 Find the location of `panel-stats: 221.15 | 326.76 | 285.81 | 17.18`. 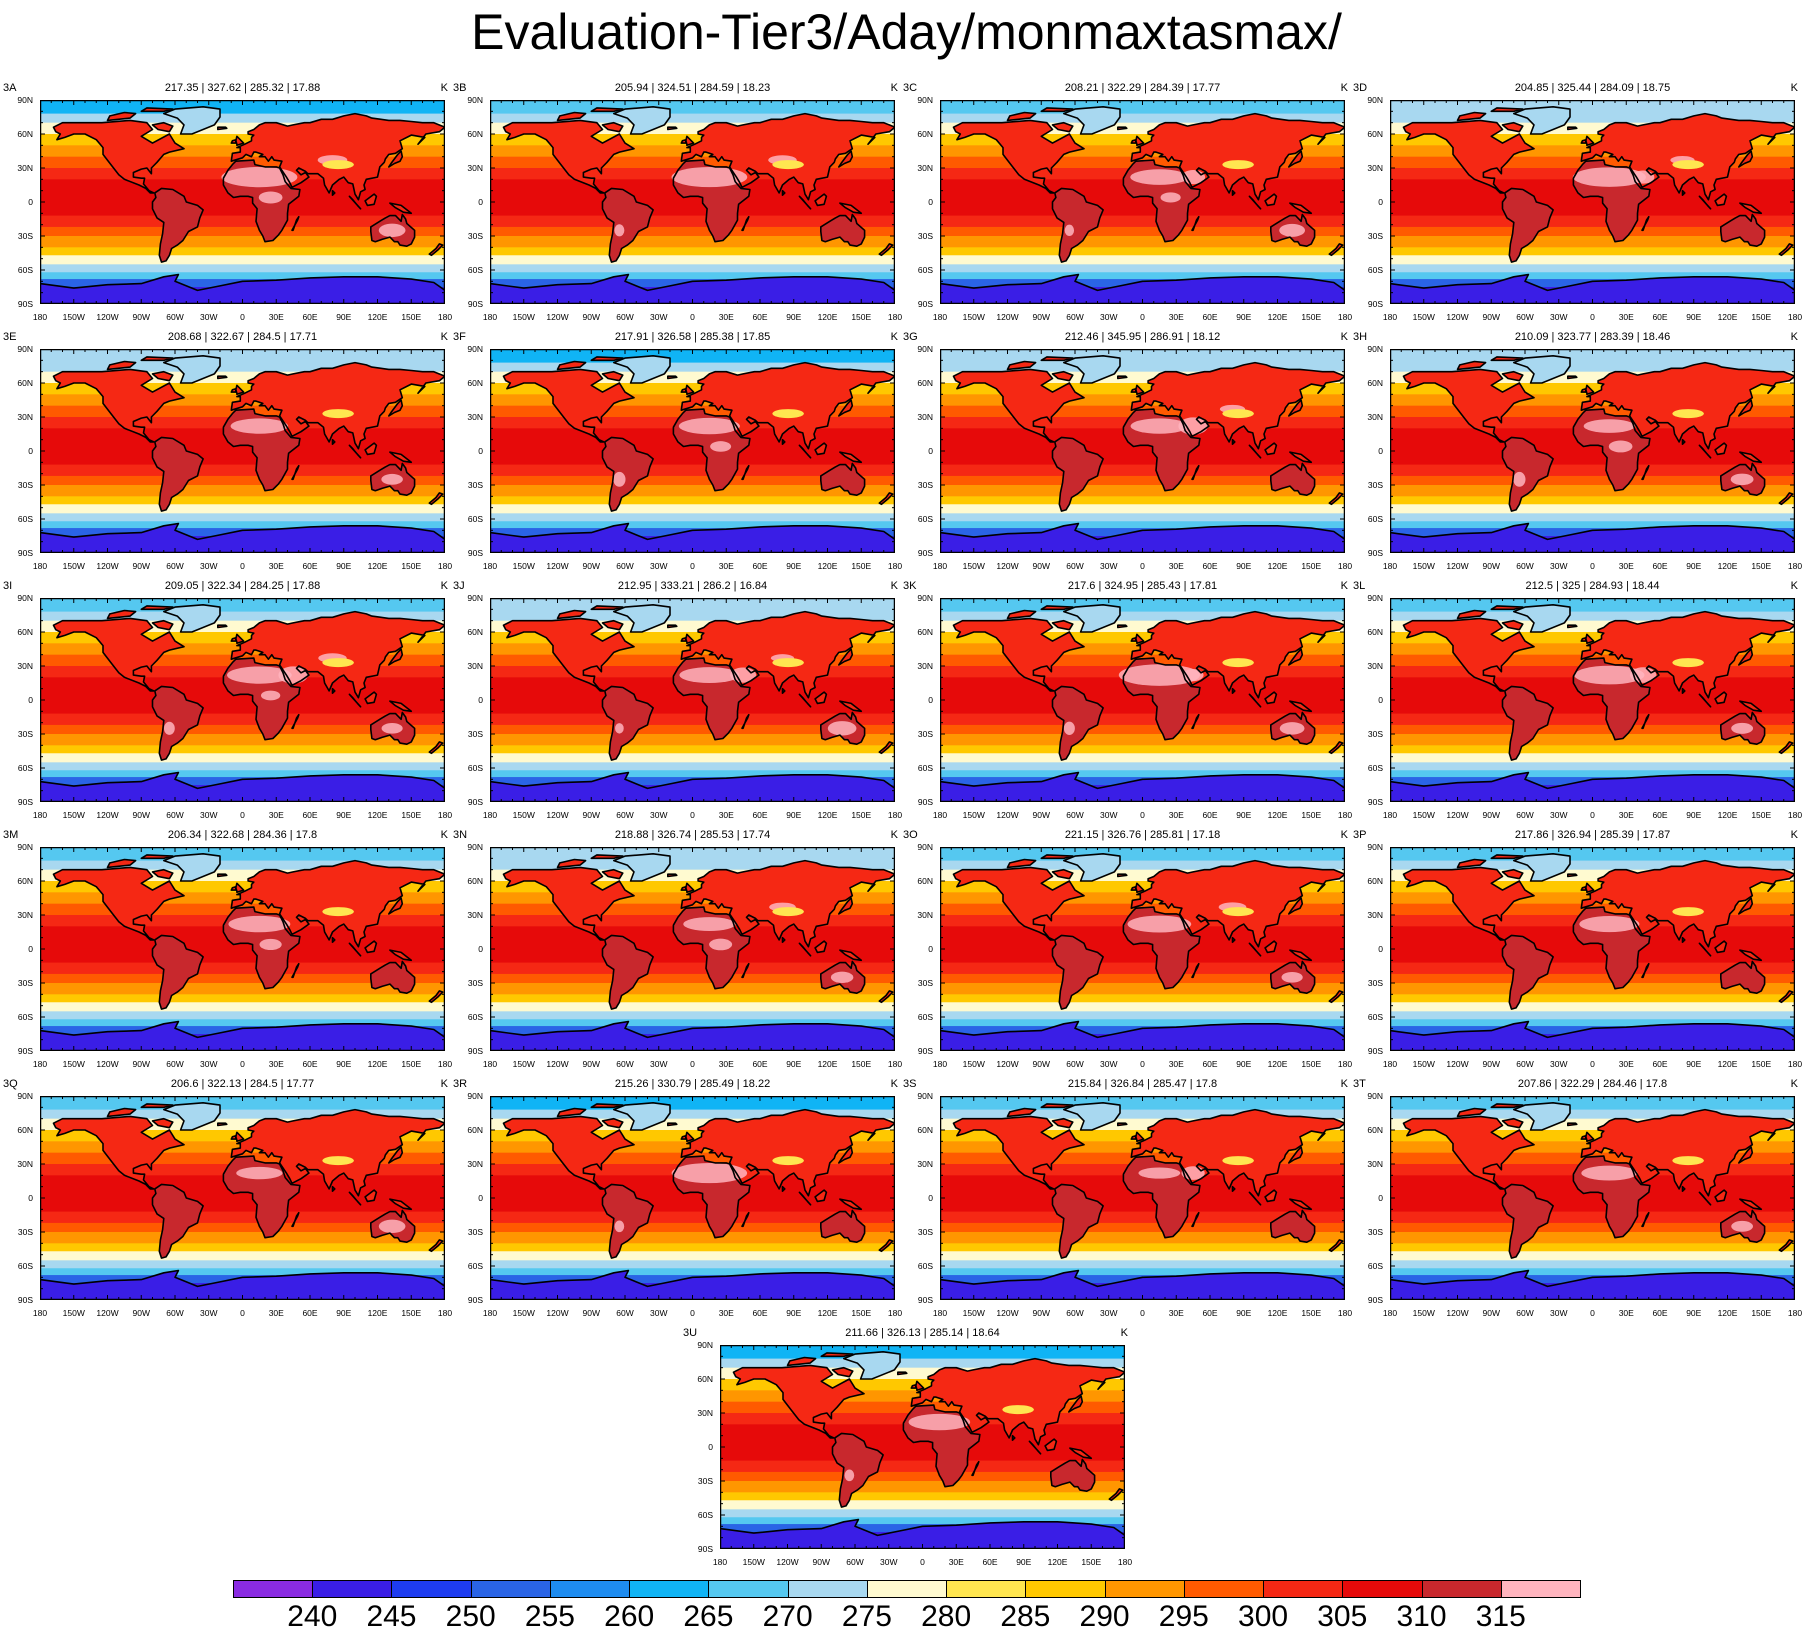

panel-stats: 221.15 | 326.76 | 285.81 | 17.18 is located at coordinates (1142, 835).